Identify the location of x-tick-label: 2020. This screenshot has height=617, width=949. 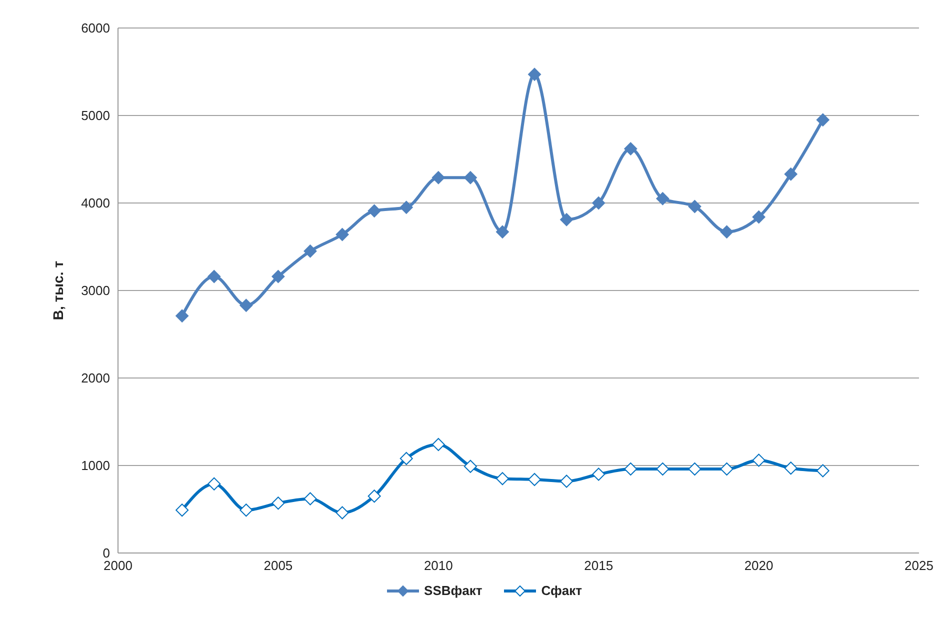
(759, 566).